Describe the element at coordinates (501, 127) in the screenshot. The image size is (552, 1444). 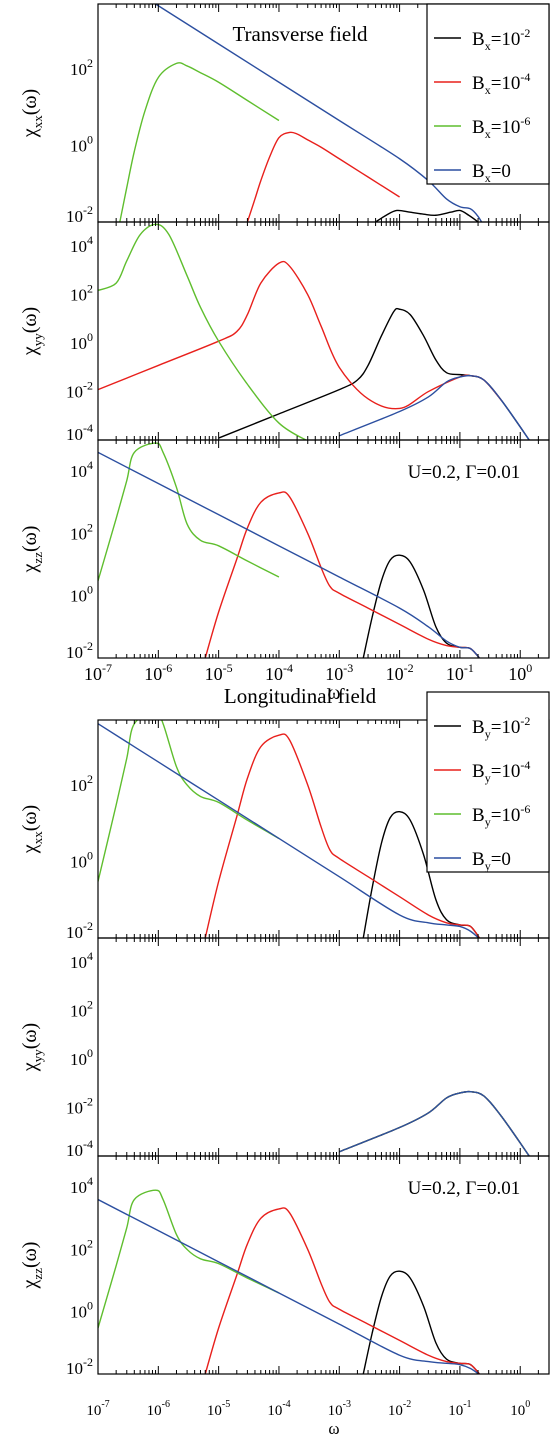
I see `legend-label: Bx=10-6` at that location.